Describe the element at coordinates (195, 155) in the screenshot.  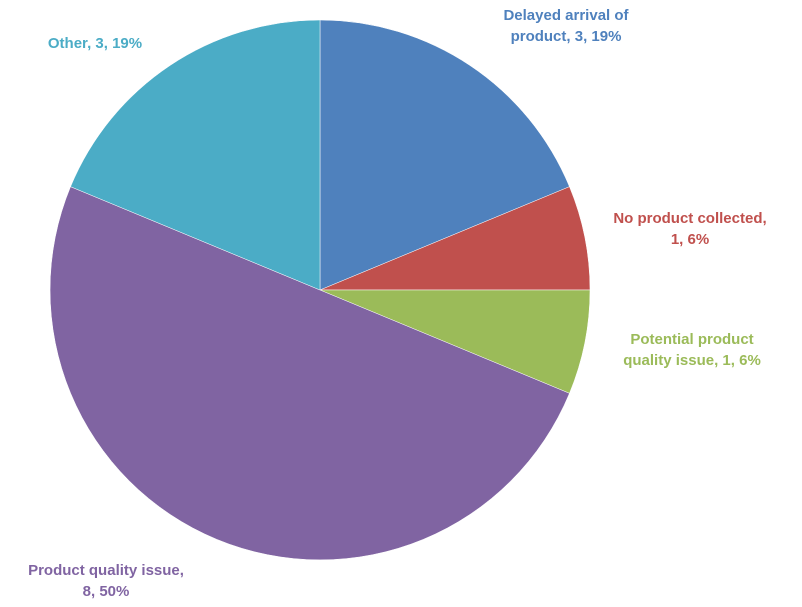
I see `pie-slice-other` at that location.